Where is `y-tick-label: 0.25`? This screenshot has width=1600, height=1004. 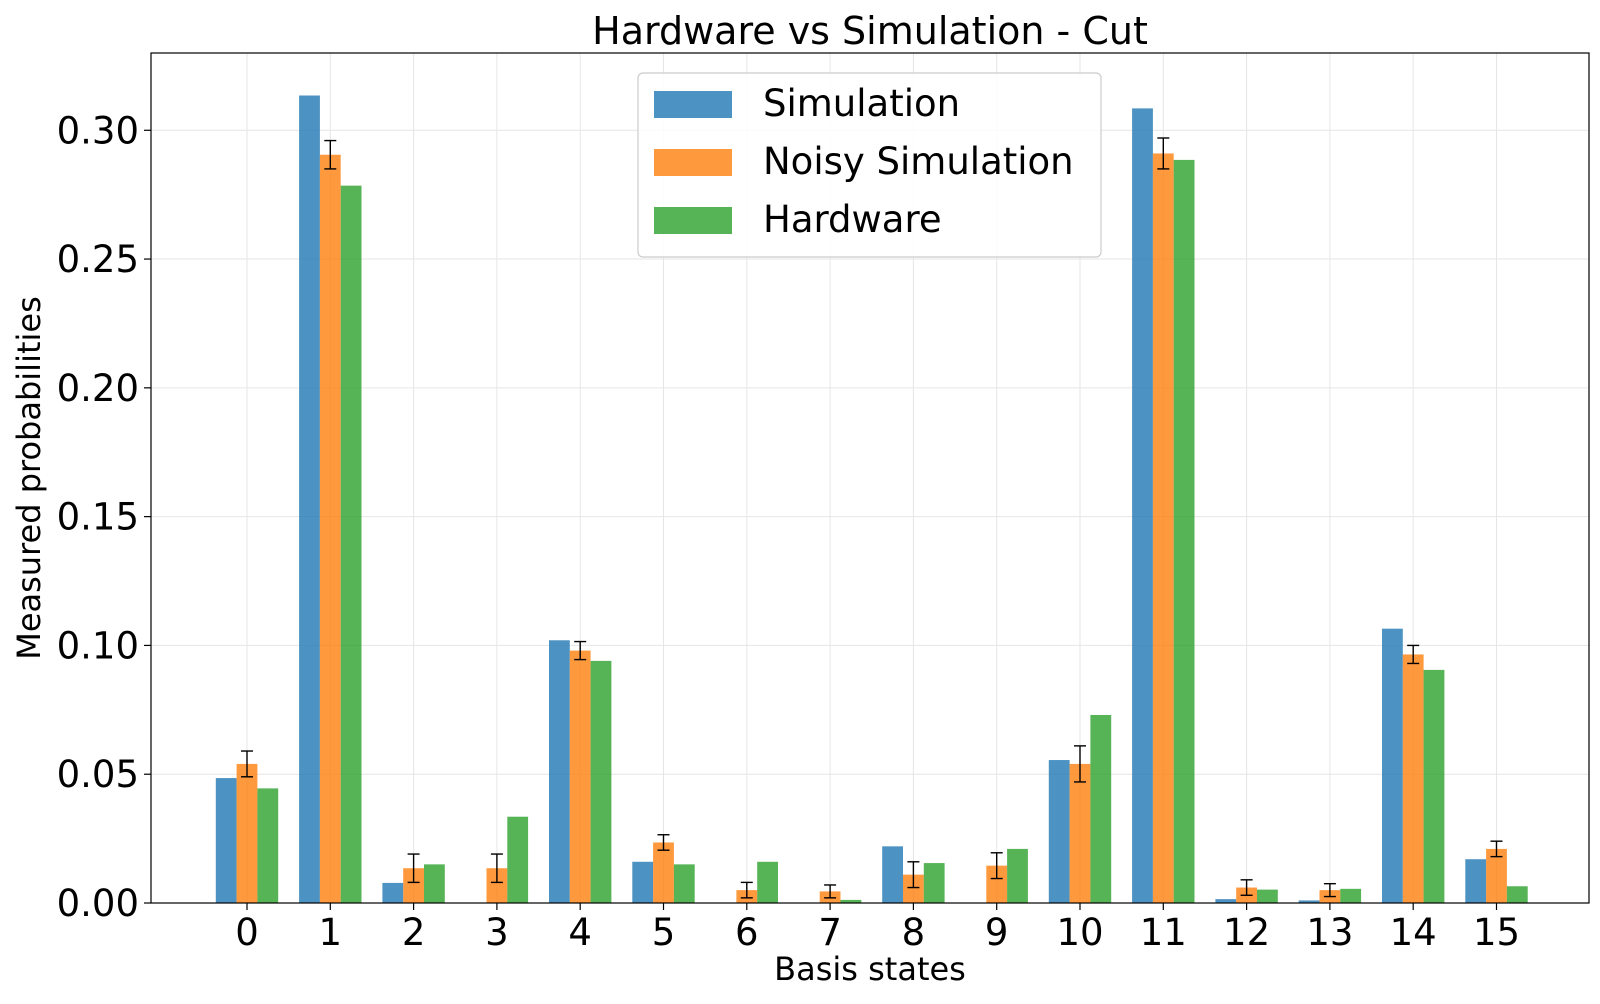 y-tick-label: 0.25 is located at coordinates (98, 259).